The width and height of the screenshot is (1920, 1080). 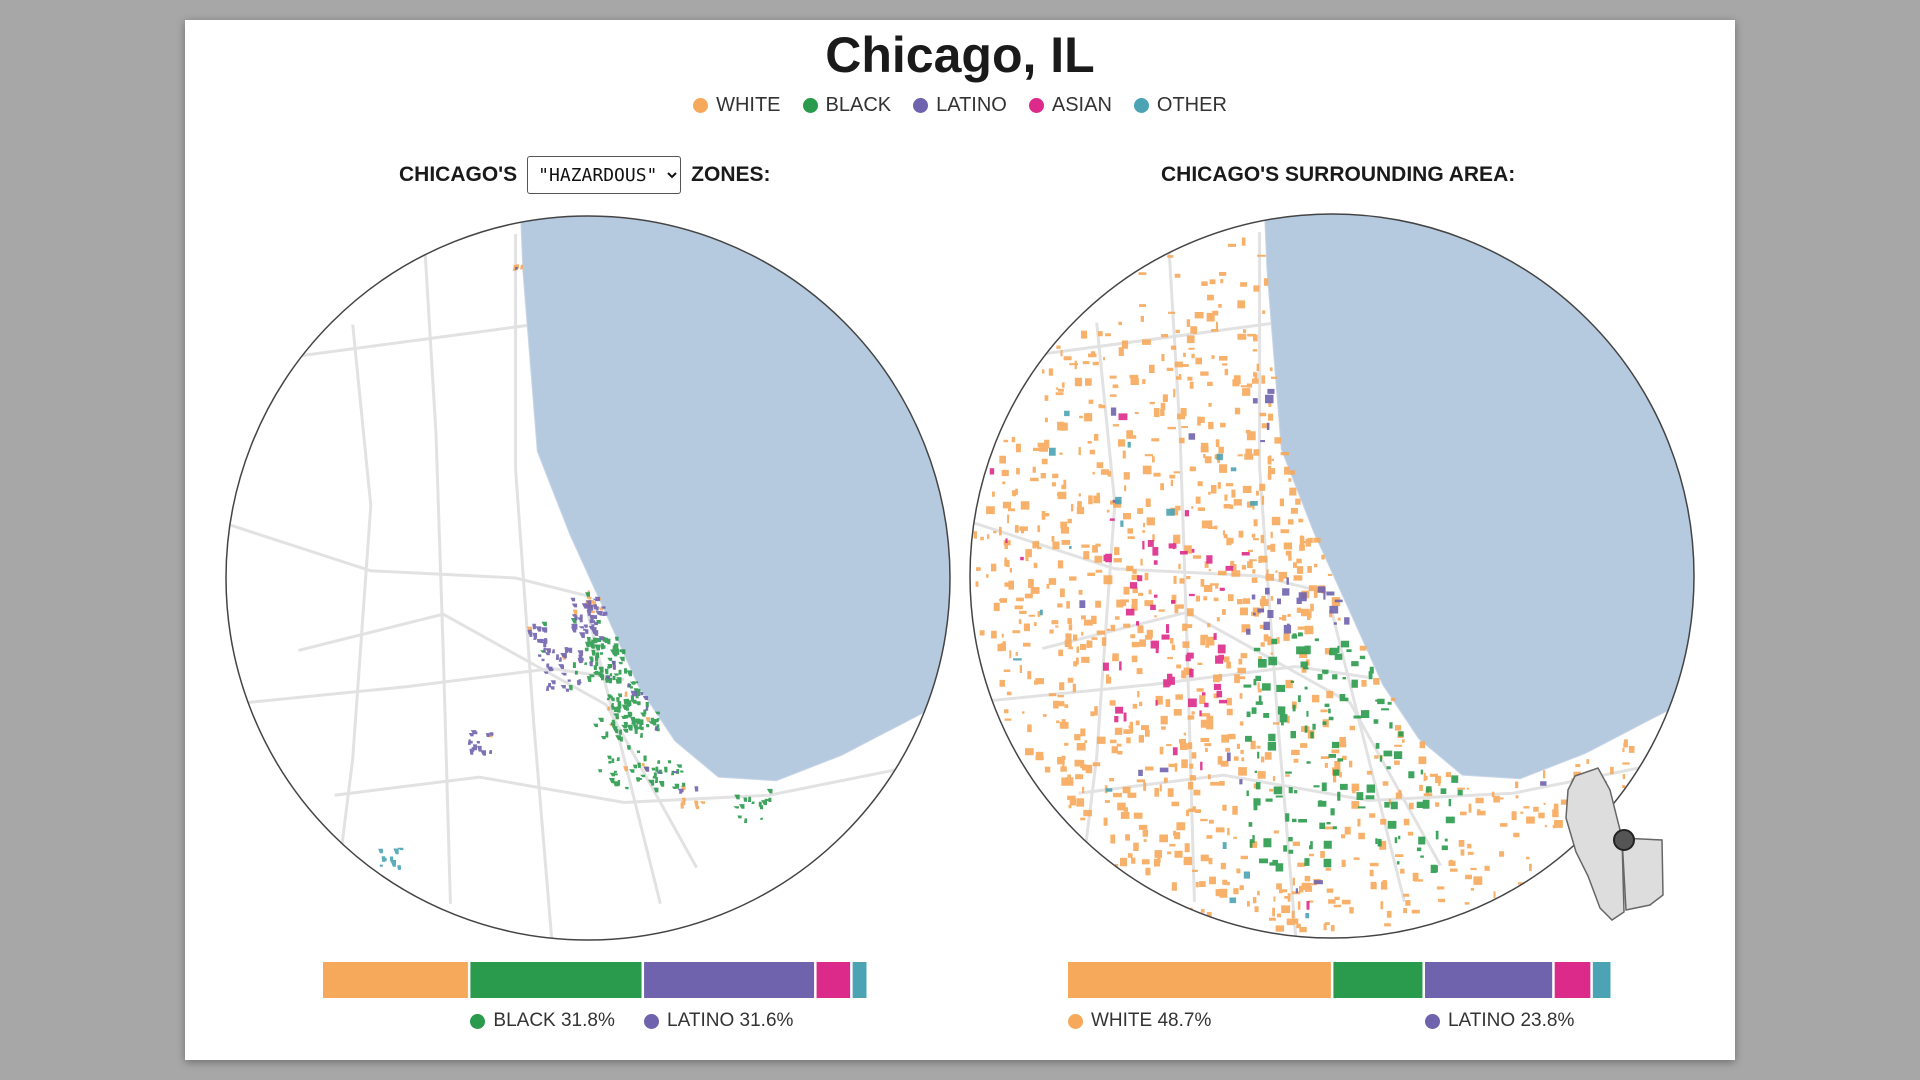 What do you see at coordinates (858, 105) in the screenshot?
I see `legend-label: BLACK` at bounding box center [858, 105].